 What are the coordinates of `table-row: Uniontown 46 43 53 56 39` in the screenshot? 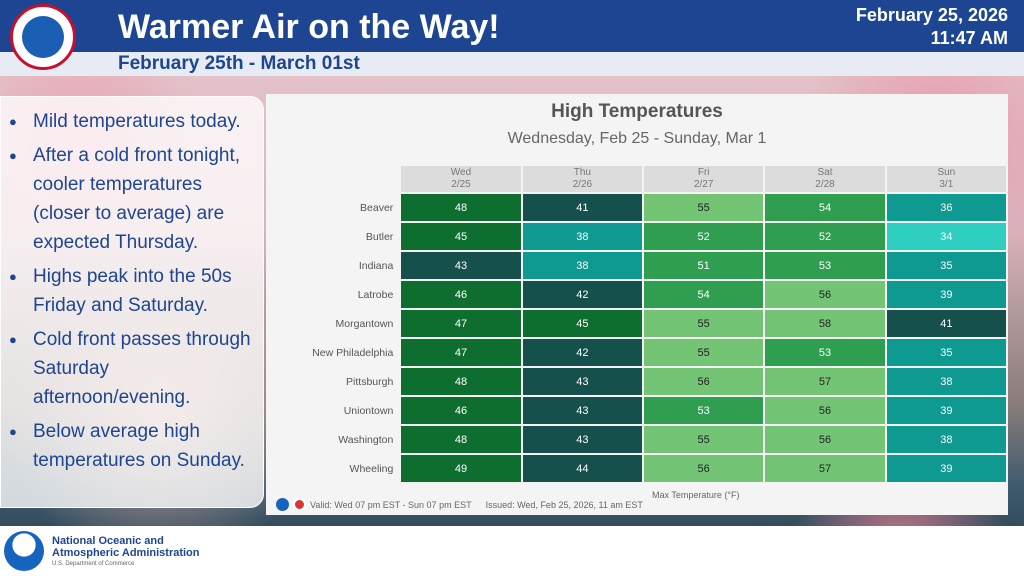 It's located at (642, 410).